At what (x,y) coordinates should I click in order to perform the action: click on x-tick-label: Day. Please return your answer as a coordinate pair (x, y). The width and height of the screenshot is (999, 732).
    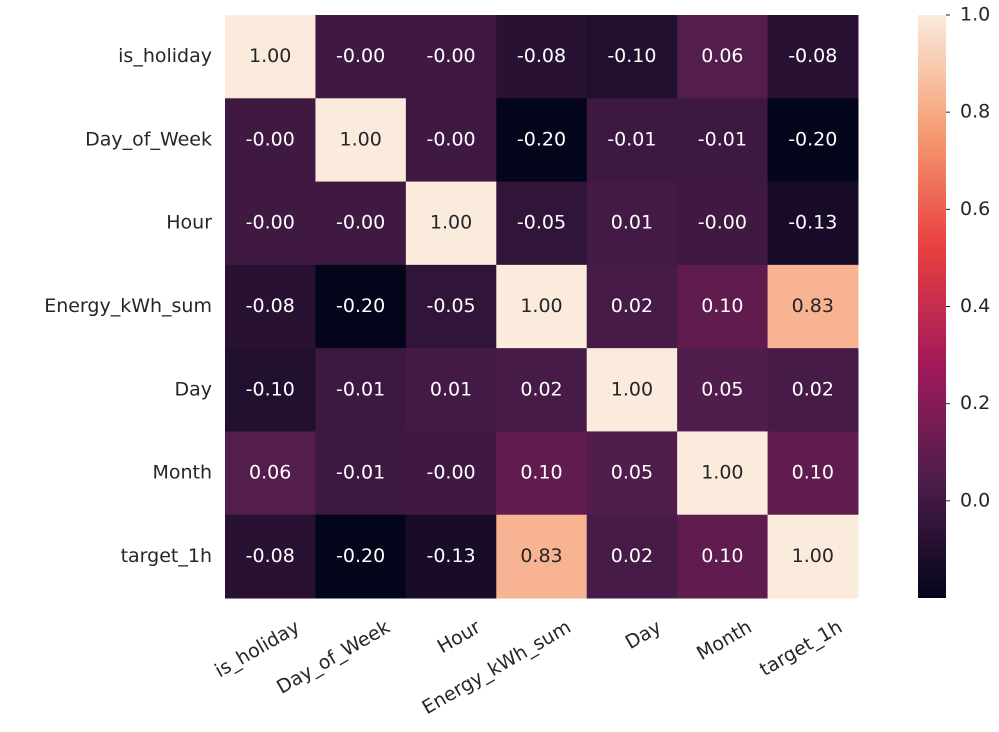
    Looking at the image, I should click on (644, 635).